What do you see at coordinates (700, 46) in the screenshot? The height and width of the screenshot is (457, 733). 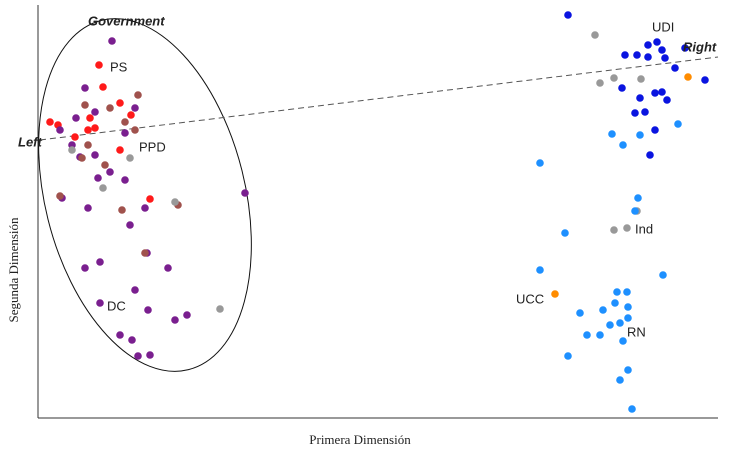 I see `annotation: Right` at bounding box center [700, 46].